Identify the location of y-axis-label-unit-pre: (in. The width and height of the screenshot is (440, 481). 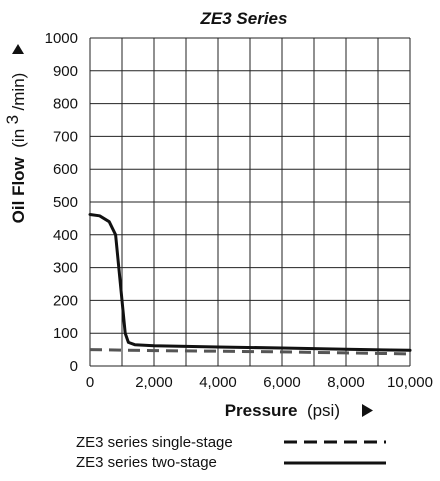
(18, 138).